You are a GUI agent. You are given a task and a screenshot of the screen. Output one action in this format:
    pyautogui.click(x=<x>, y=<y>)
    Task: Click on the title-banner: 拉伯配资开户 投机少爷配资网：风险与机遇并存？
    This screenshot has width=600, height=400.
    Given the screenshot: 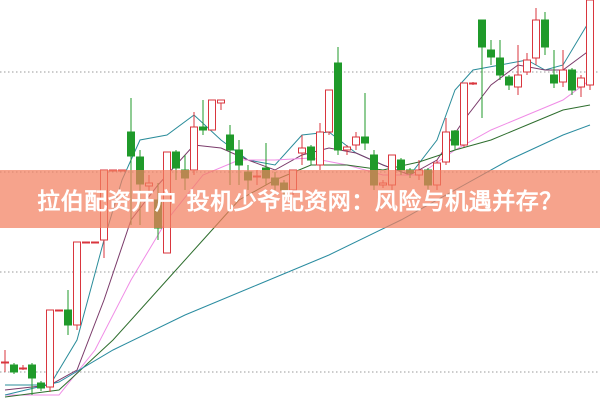 What is the action you would take?
    pyautogui.click(x=300, y=199)
    